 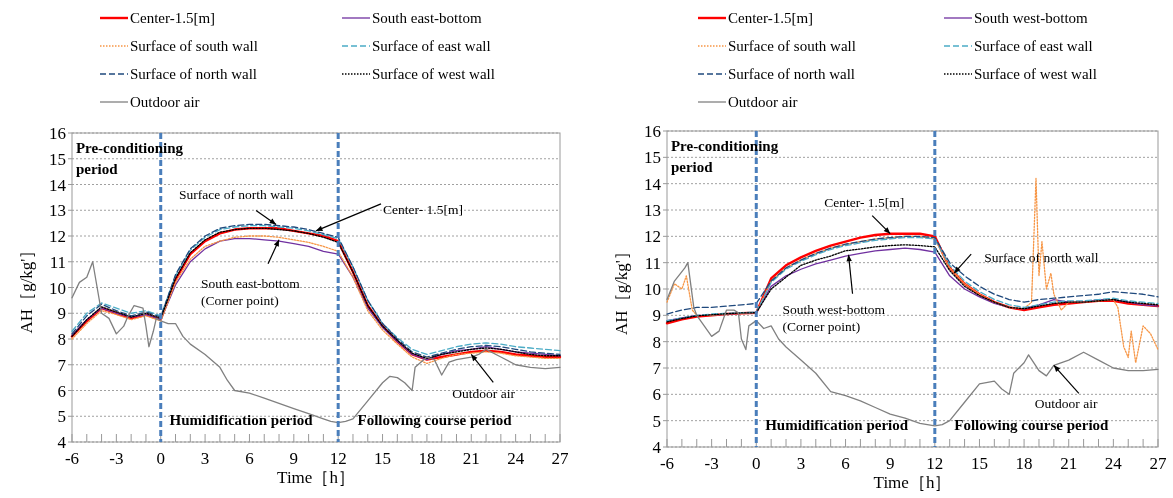 I want to click on annotation: South east-bottom (Corner point), so click(x=251, y=291).